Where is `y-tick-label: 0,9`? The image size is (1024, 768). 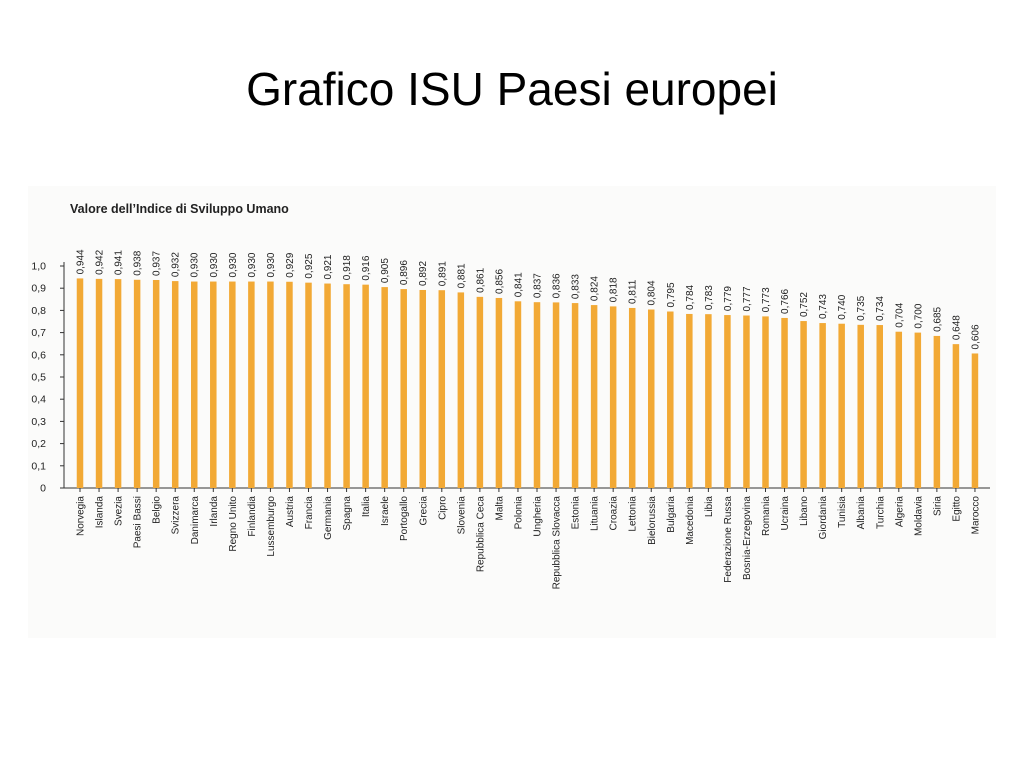 y-tick-label: 0,9 is located at coordinates (38, 289).